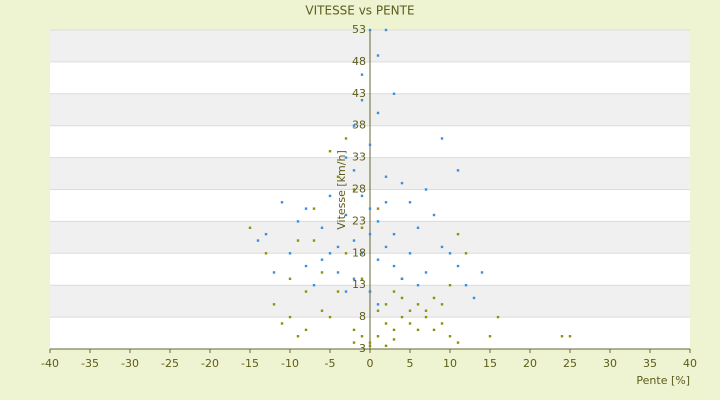 This screenshot has width=720, height=400. I want to click on x-tick-label: 30, so click(610, 363).